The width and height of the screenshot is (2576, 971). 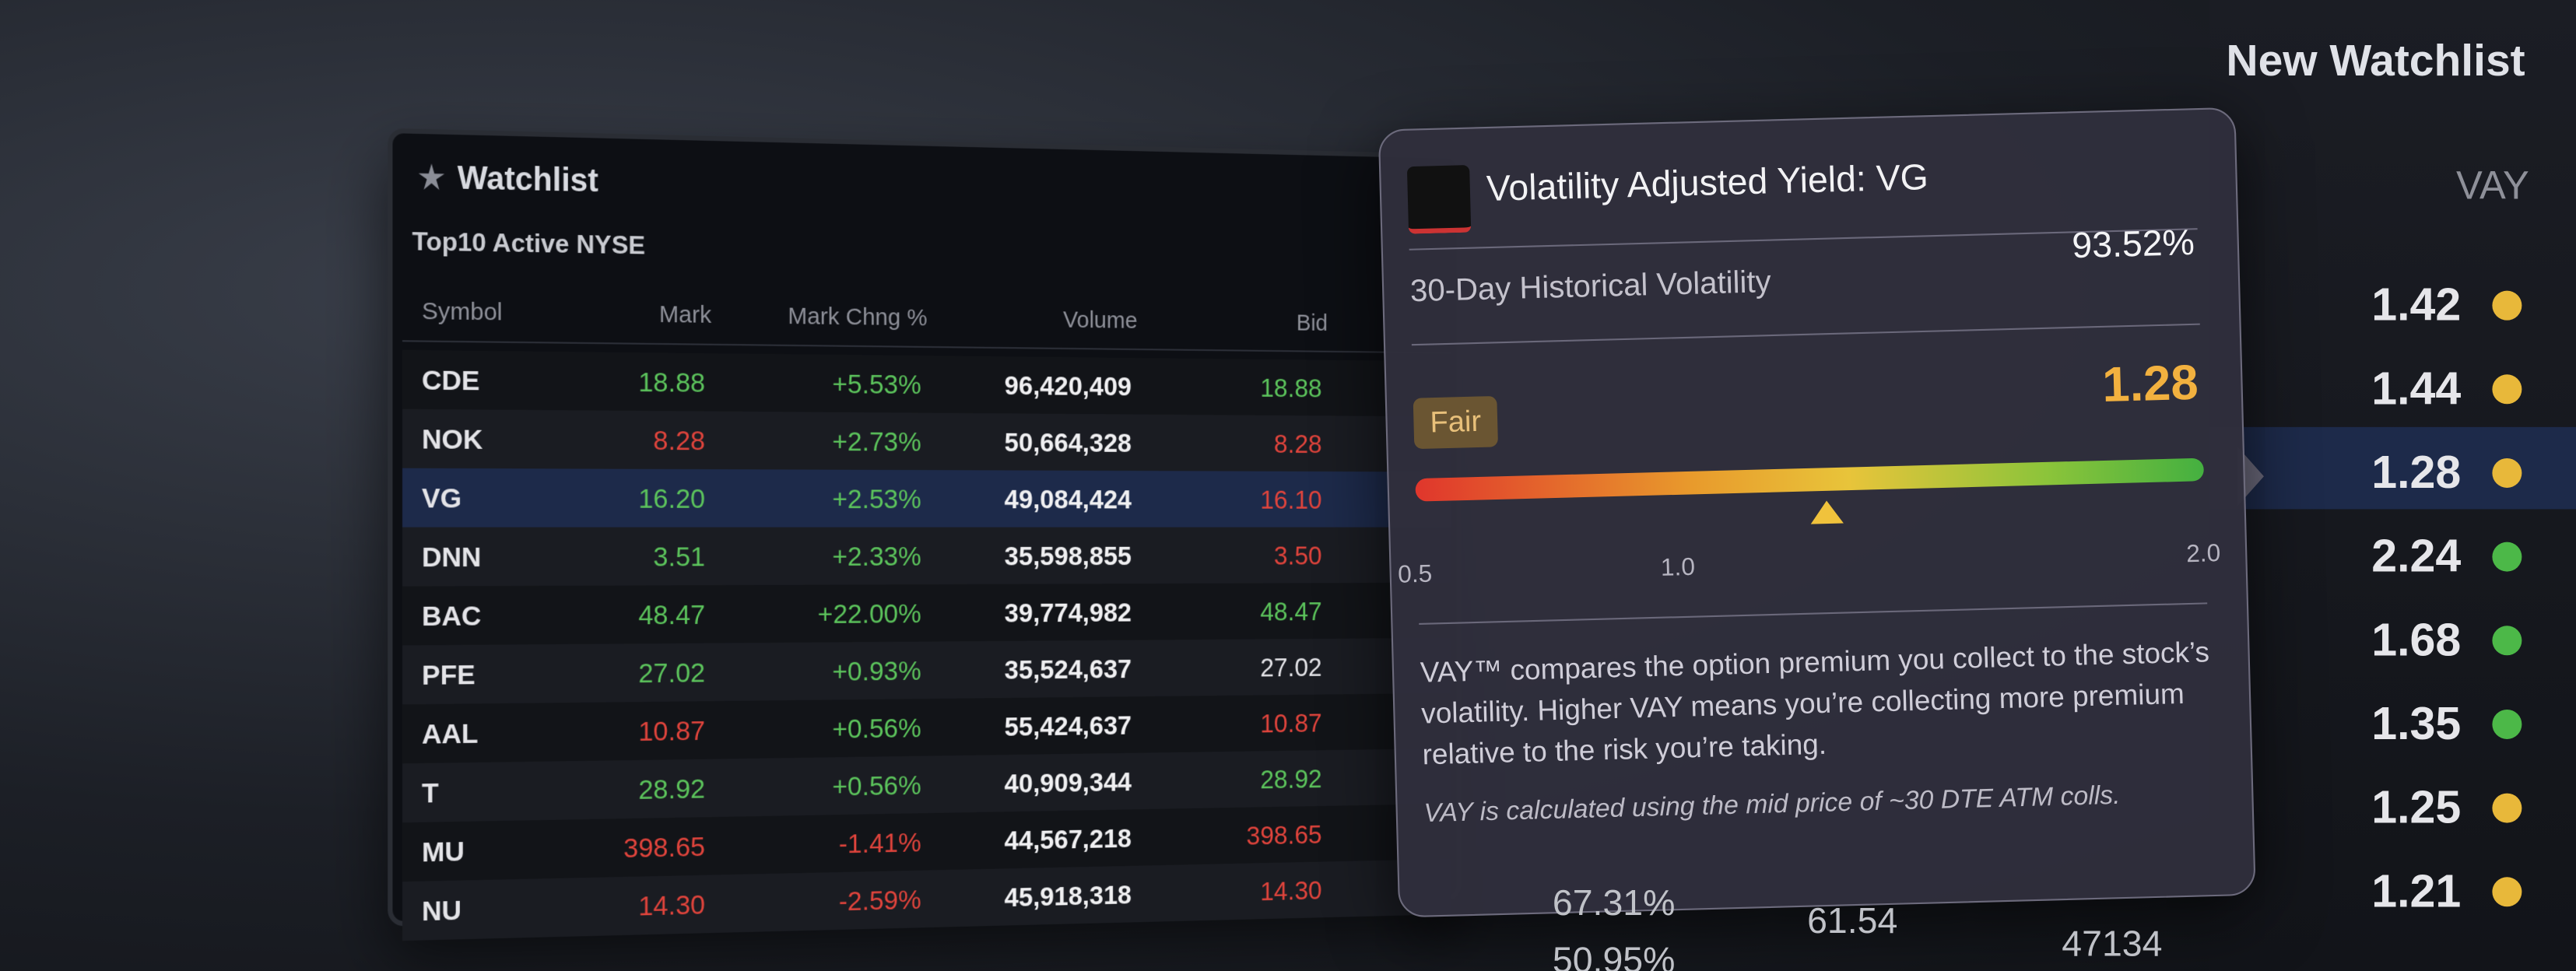 I want to click on rating-badge: Fair, so click(x=1456, y=422).